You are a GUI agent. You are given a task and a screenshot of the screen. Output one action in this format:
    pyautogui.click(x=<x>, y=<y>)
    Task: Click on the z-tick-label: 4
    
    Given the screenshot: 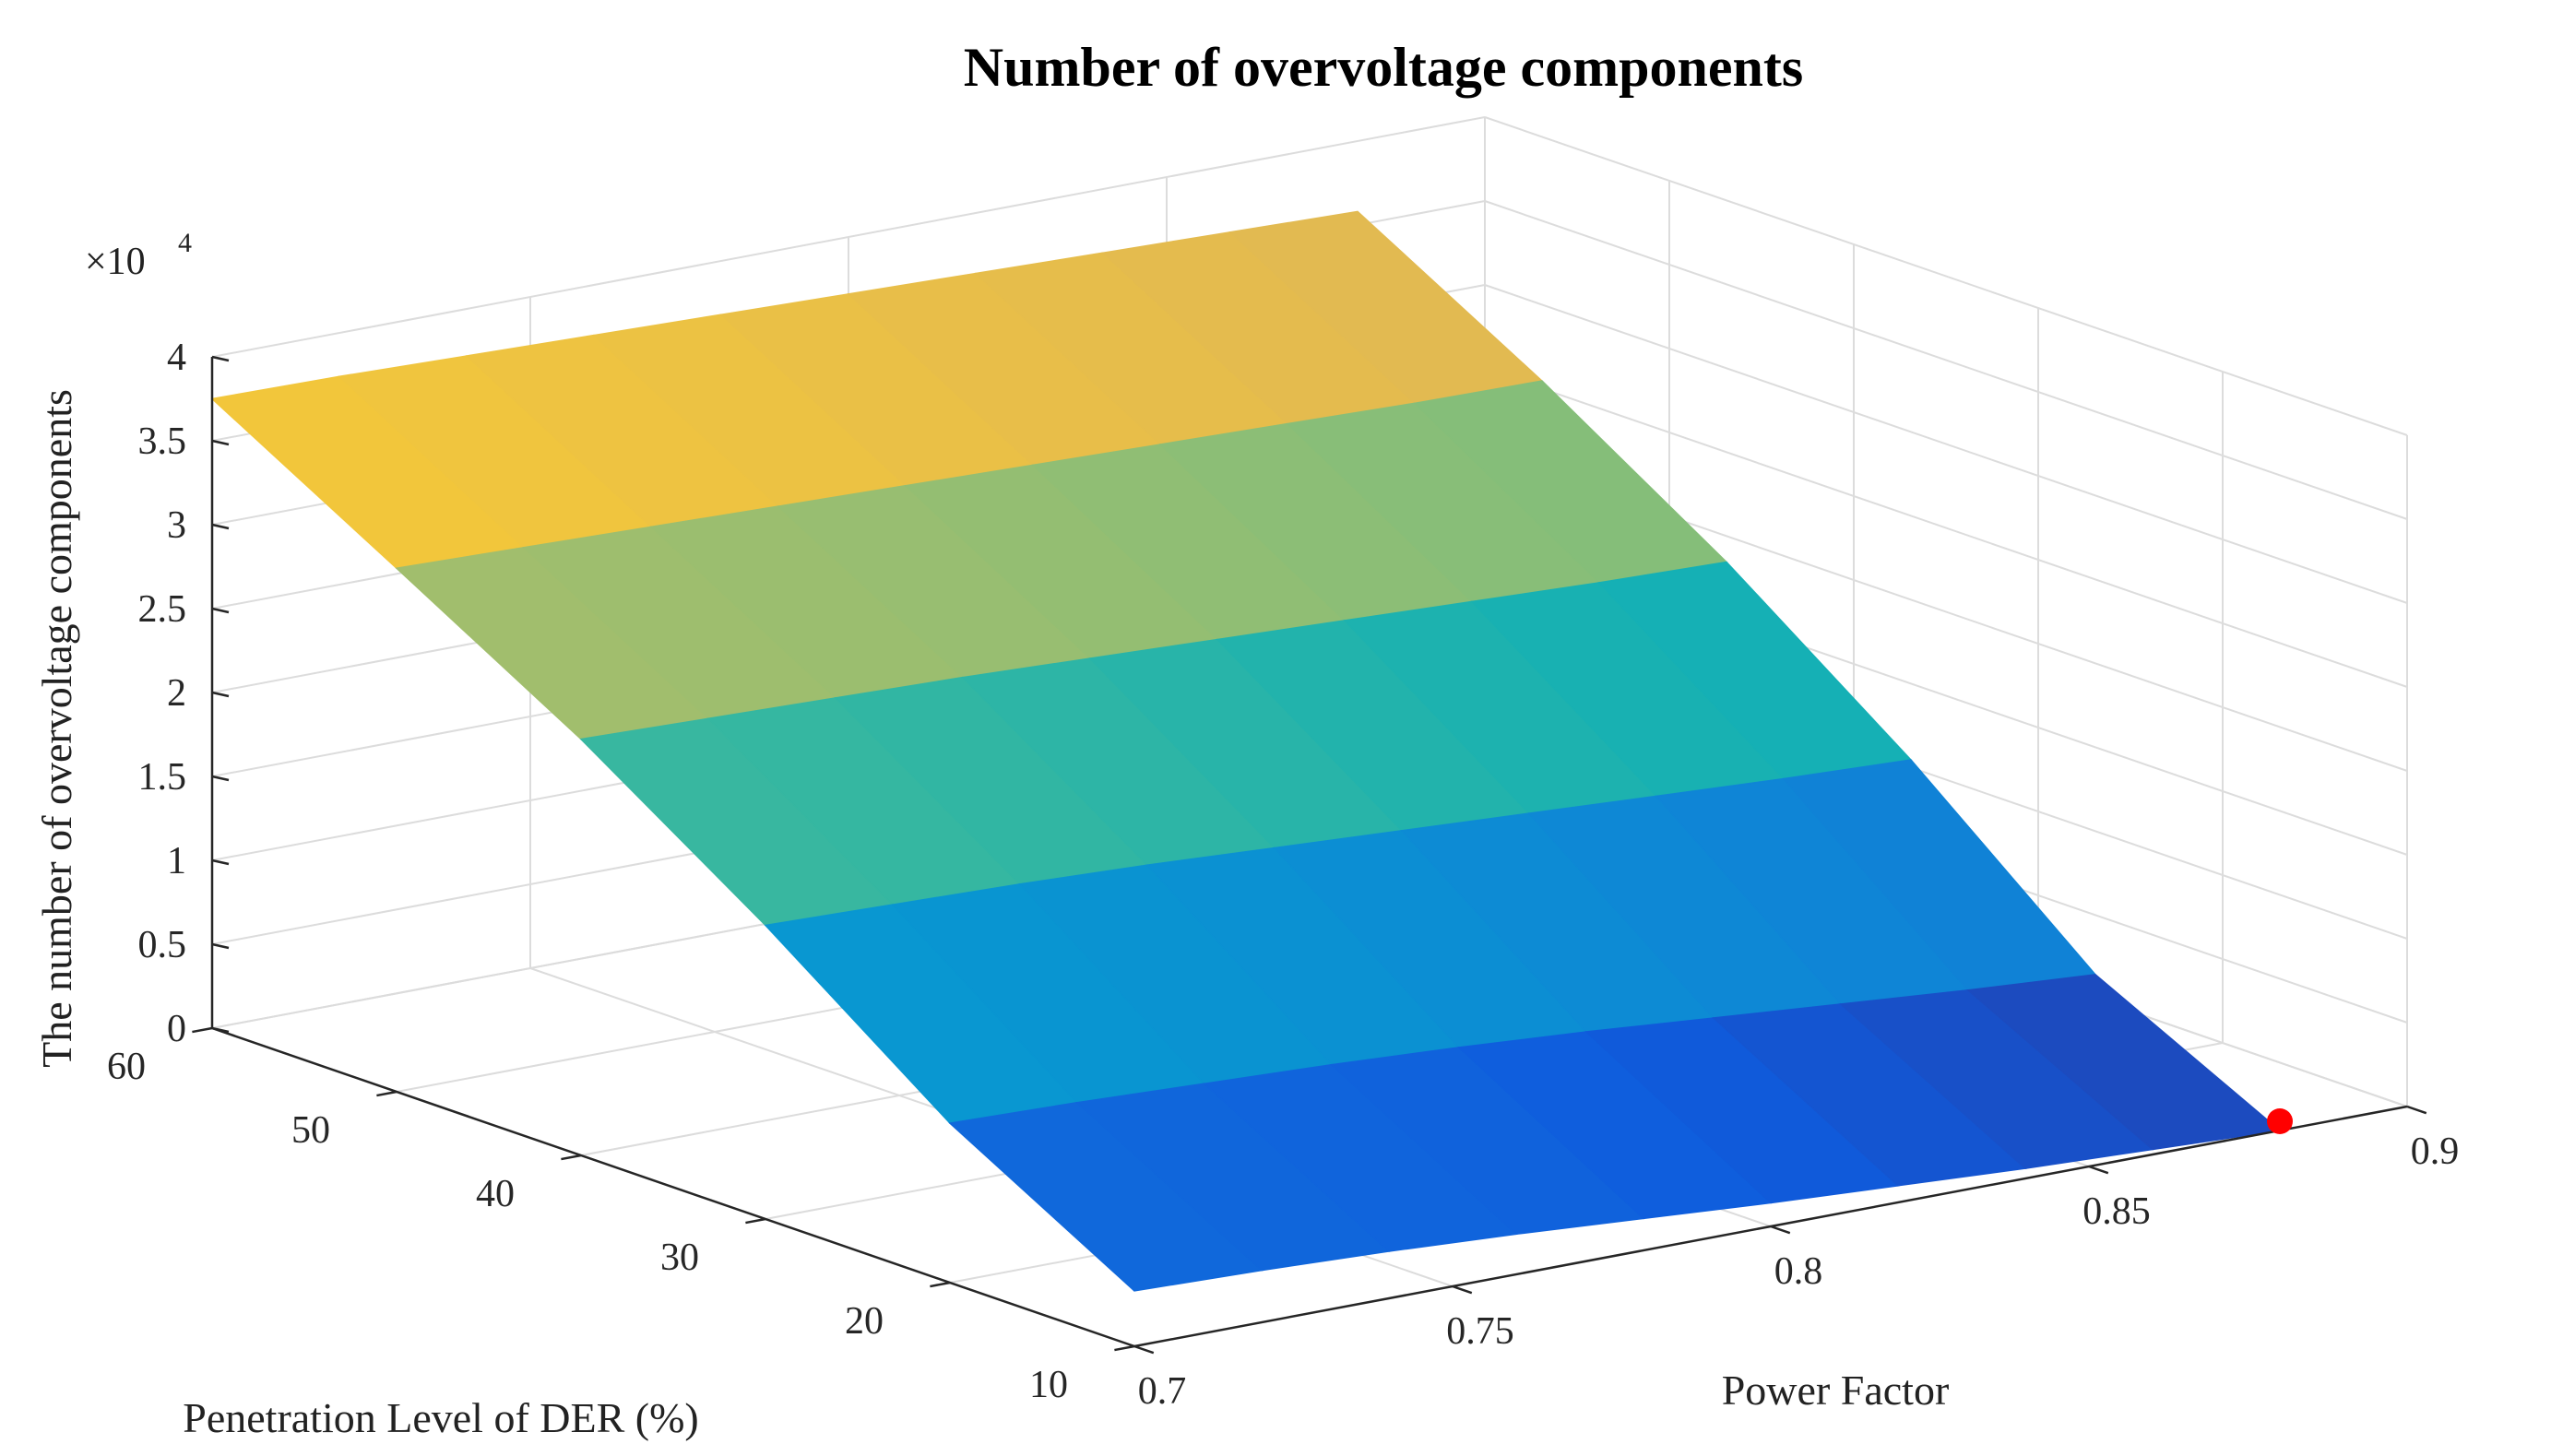 What is the action you would take?
    pyautogui.click(x=176, y=358)
    